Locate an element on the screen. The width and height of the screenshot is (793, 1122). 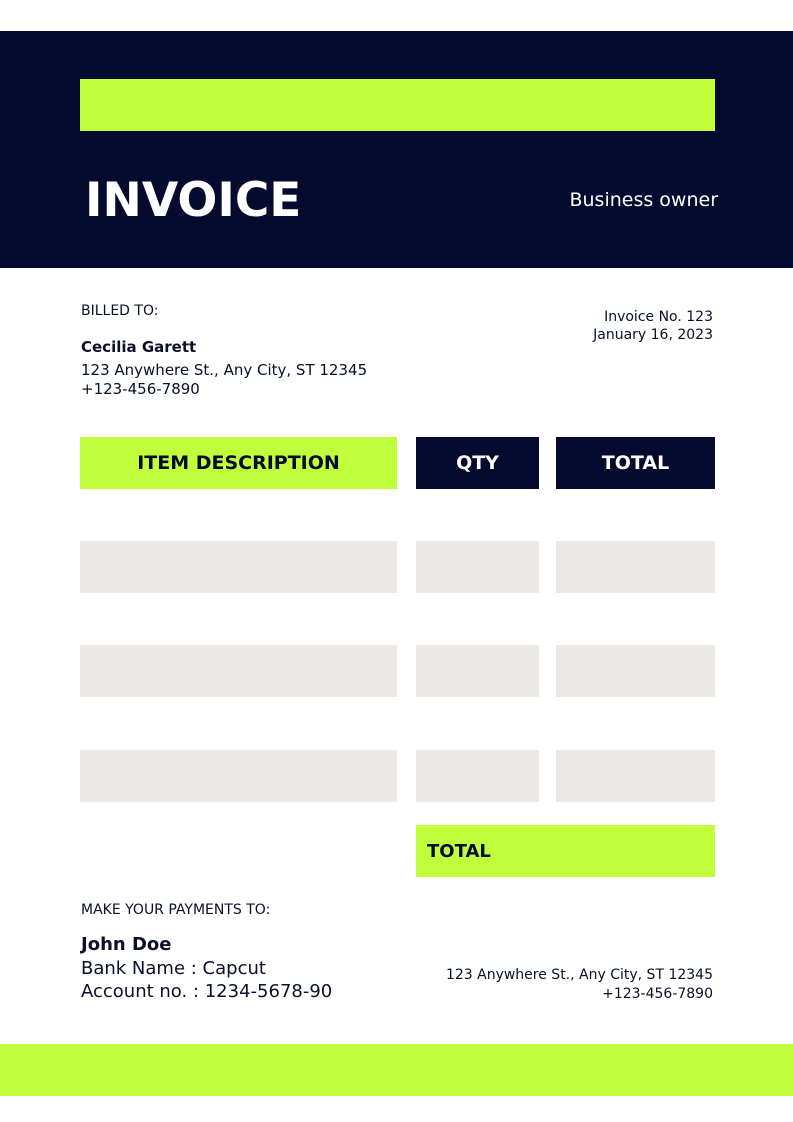
payment-label: MAKE YOUR PAYMENTS TO: is located at coordinates (176, 910).